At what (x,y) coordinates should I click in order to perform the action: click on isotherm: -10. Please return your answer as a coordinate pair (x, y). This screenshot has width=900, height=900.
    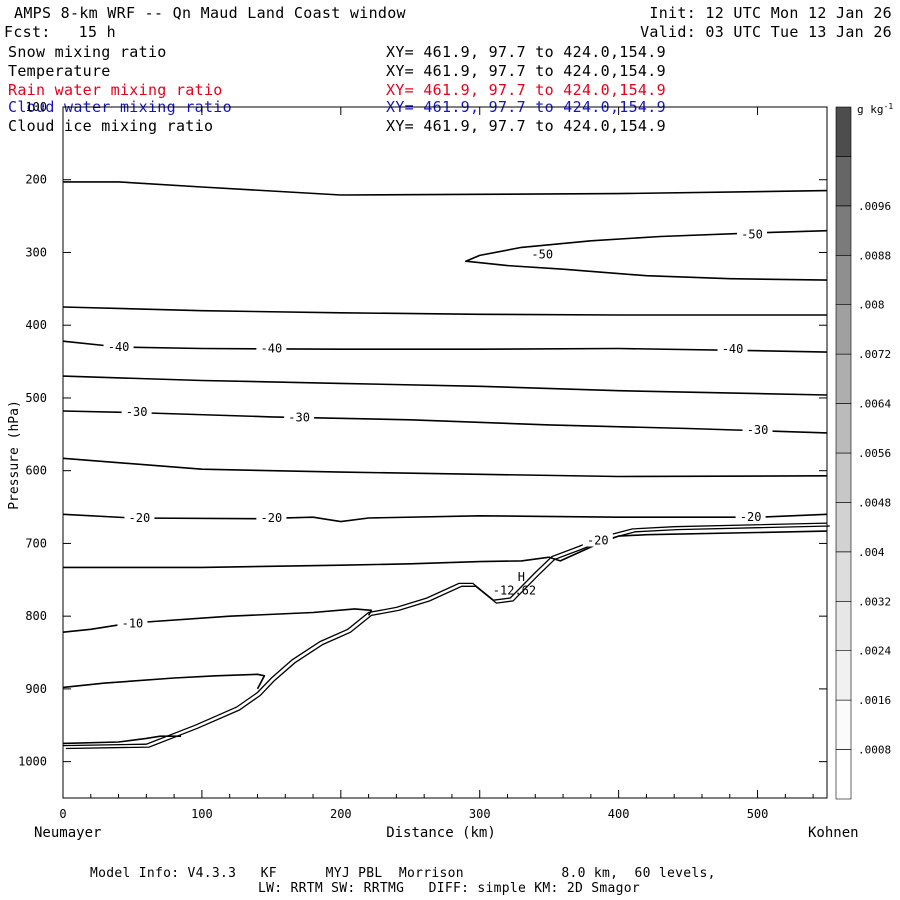
    Looking at the image, I should click on (217, 620).